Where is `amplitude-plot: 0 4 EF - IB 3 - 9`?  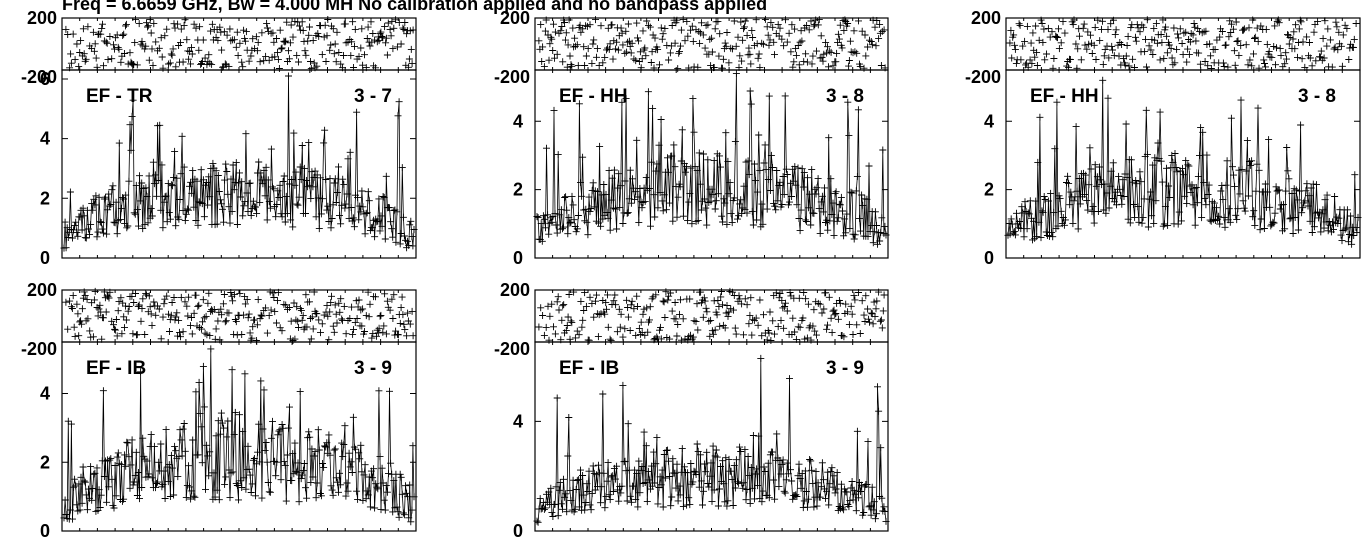
amplitude-plot: 0 4 EF - IB 3 - 9 is located at coordinates (701, 441).